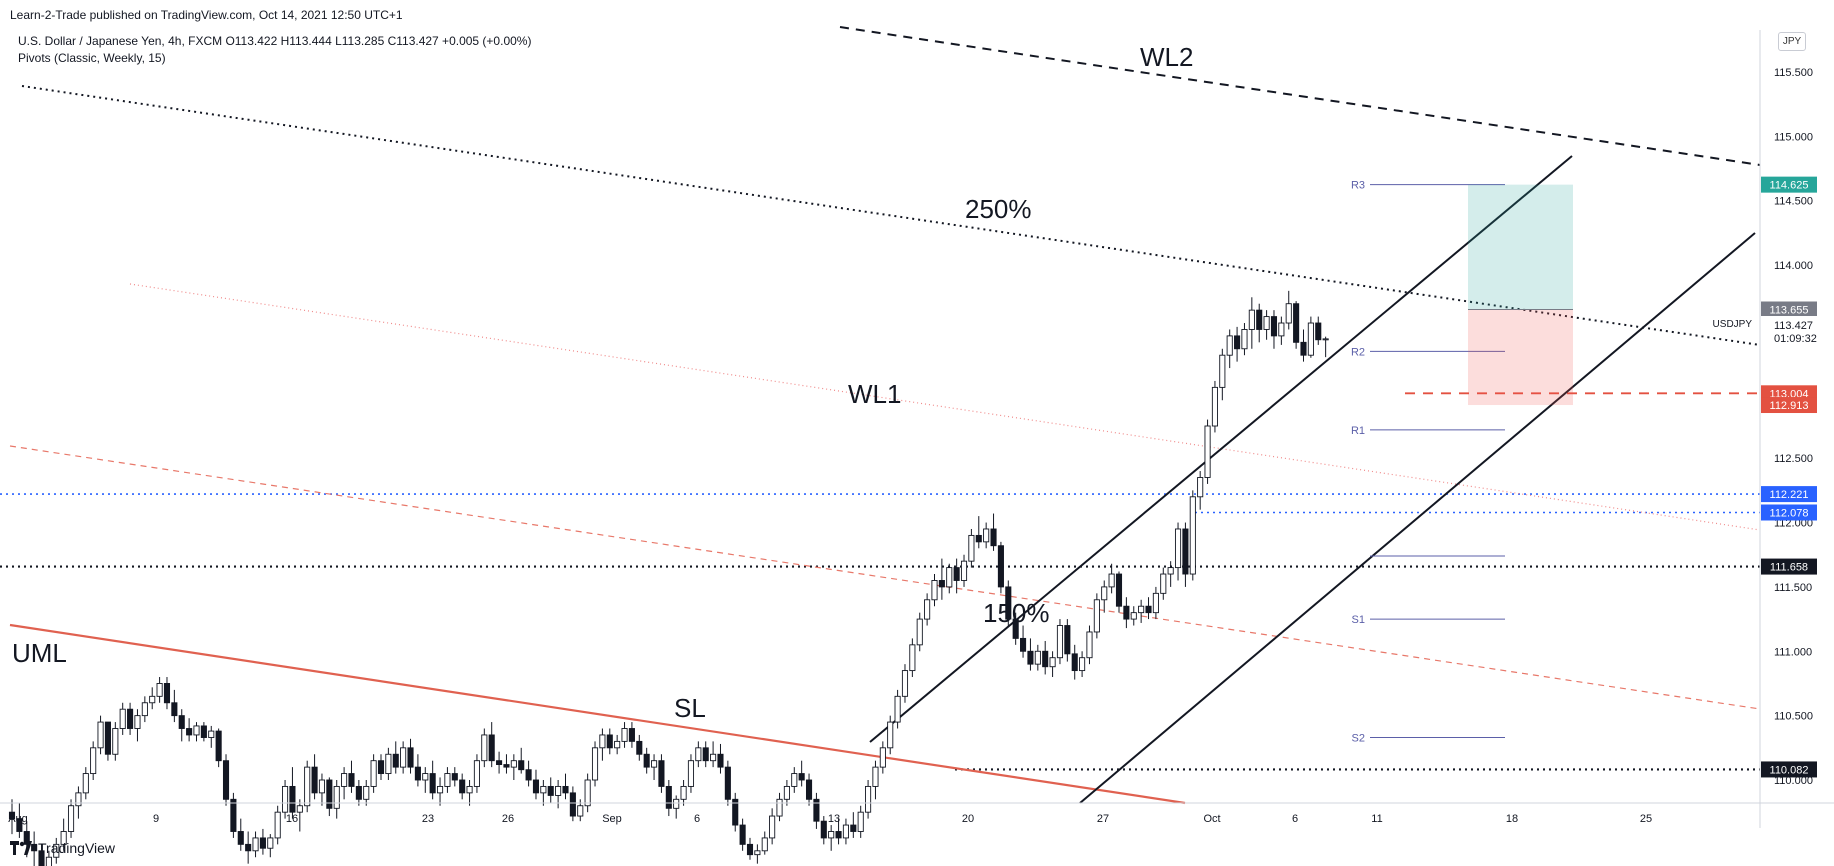 This screenshot has height=866, width=1834. Describe the element at coordinates (1793, 459) in the screenshot. I see `price-tick-label: 112.500` at that location.